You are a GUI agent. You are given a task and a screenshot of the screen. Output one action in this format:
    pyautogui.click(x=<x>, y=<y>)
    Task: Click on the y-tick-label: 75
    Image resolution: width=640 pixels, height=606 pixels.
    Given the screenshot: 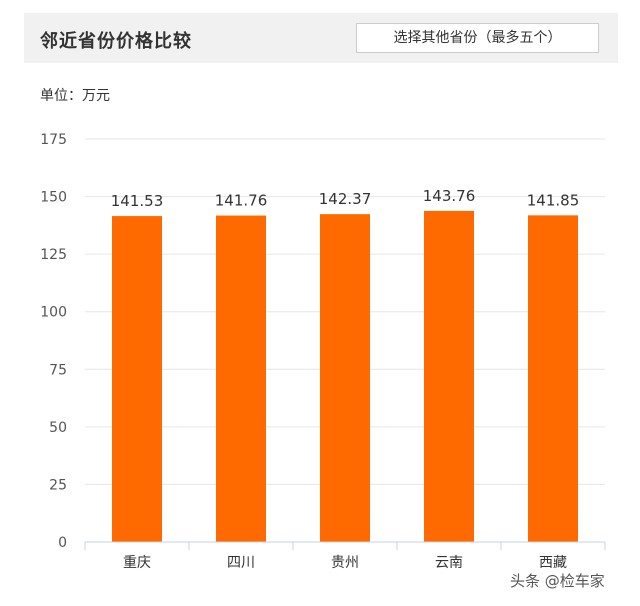 What is the action you would take?
    pyautogui.click(x=58, y=370)
    